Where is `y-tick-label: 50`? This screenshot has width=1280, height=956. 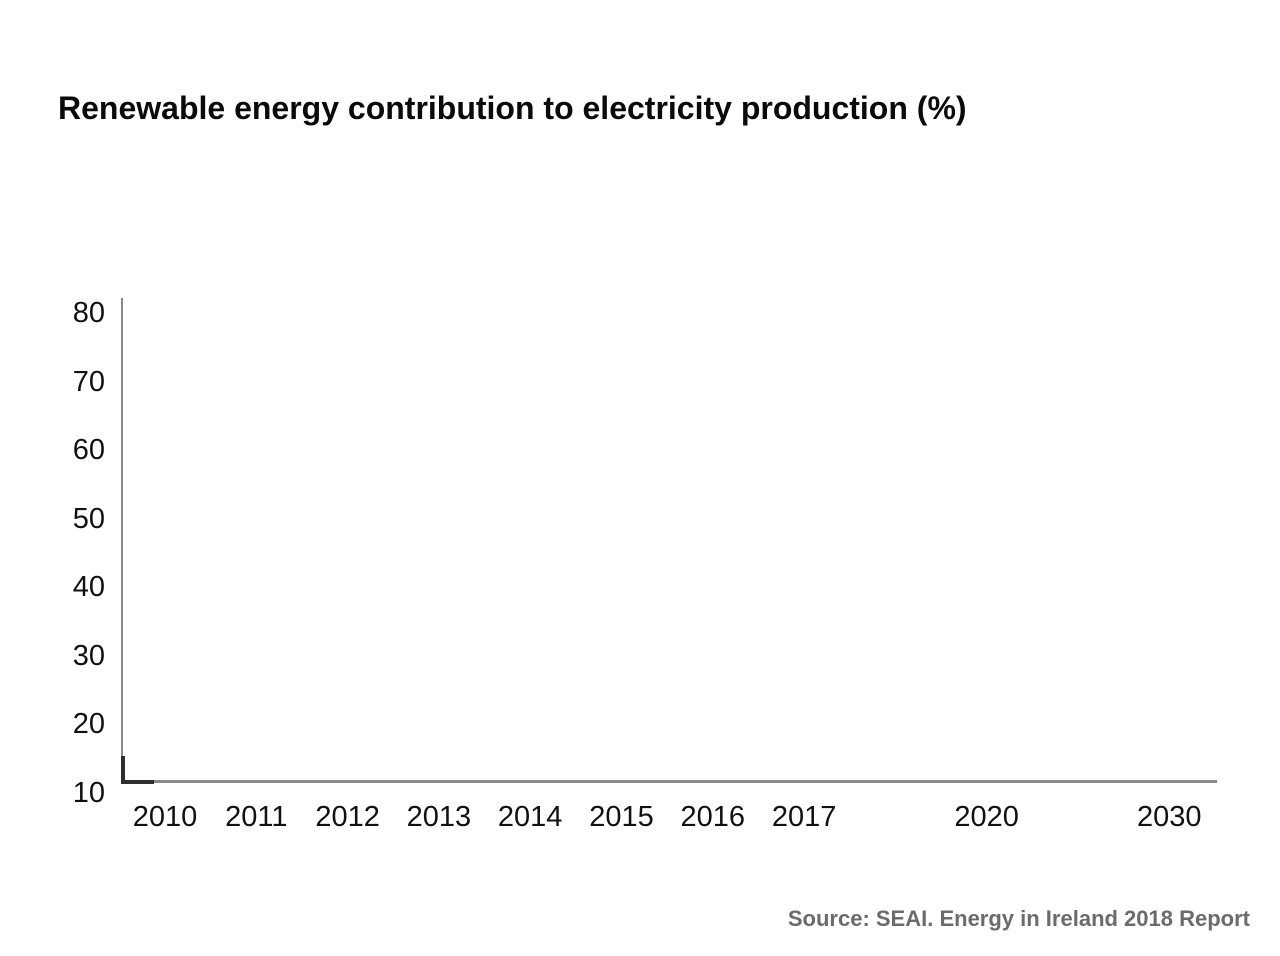
y-tick-label: 50 is located at coordinates (88, 518).